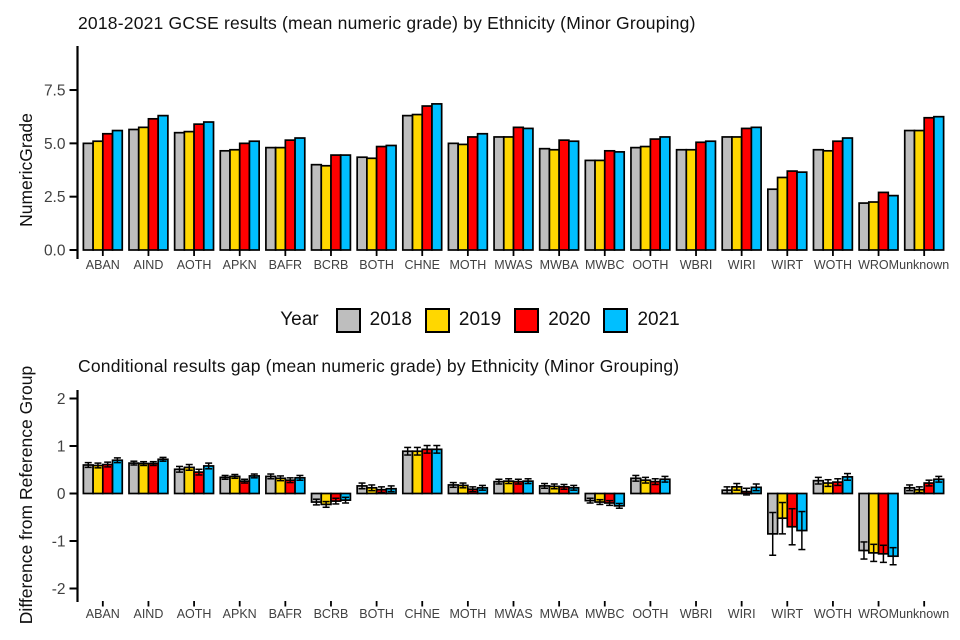 This screenshot has height=640, width=960. I want to click on bar-BCRB-2018, so click(316, 207).